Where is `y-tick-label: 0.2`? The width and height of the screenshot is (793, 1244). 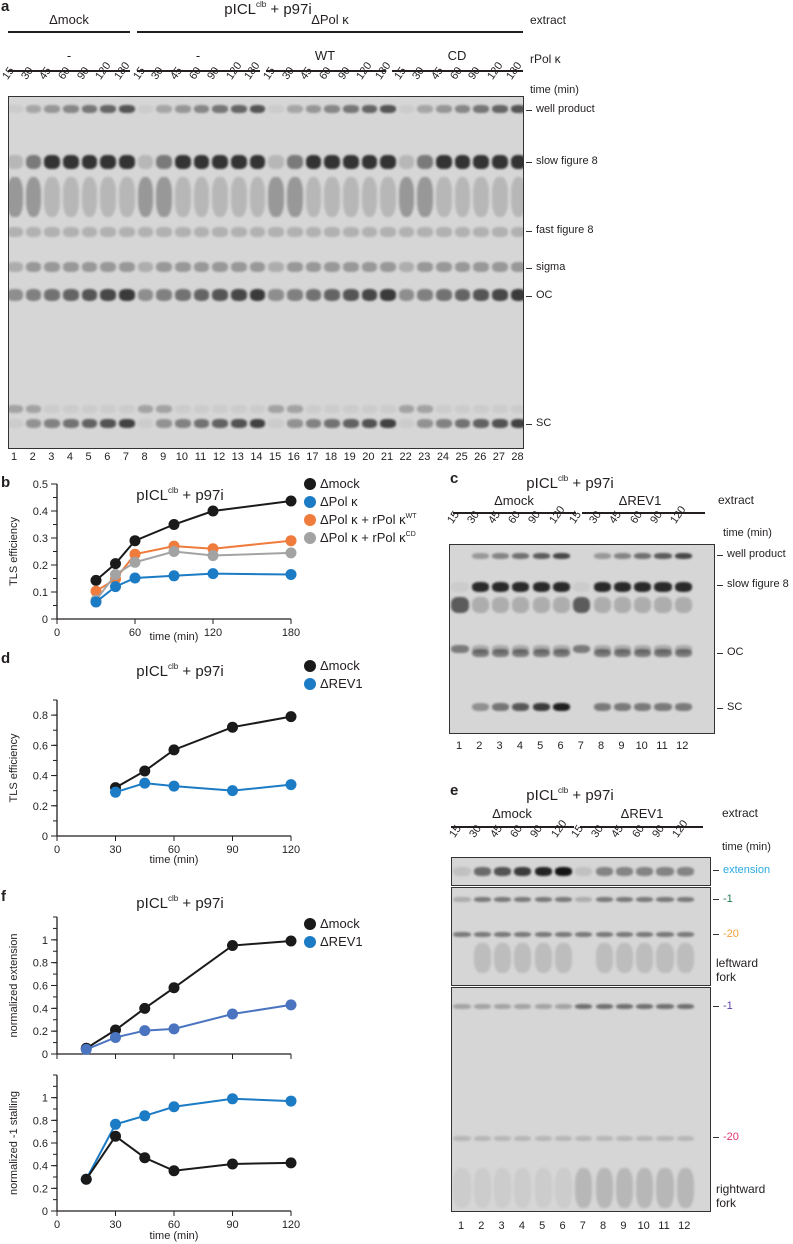 y-tick-label: 0.2 is located at coordinates (40, 1032).